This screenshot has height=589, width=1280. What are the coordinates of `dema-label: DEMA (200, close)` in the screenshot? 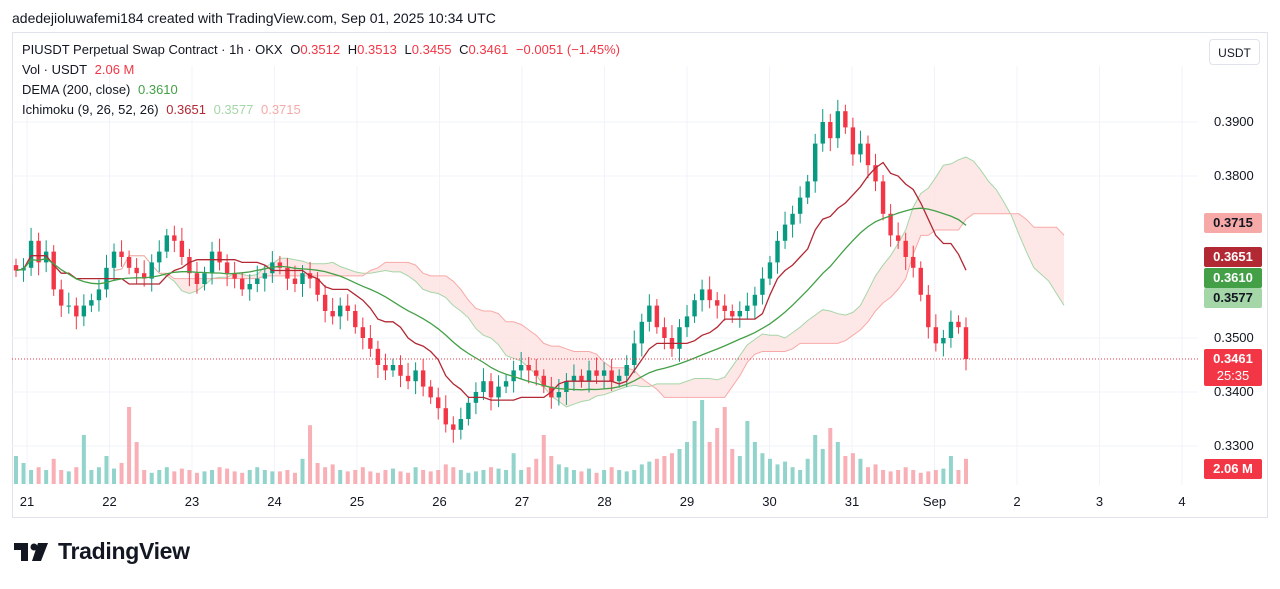 It's located at (76, 89).